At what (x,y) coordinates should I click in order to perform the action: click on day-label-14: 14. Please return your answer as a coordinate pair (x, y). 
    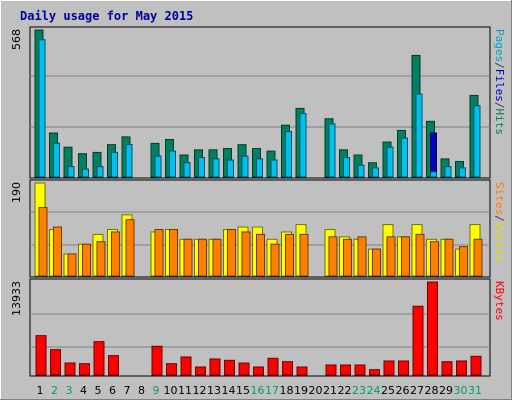
    Looking at the image, I should click on (229, 390).